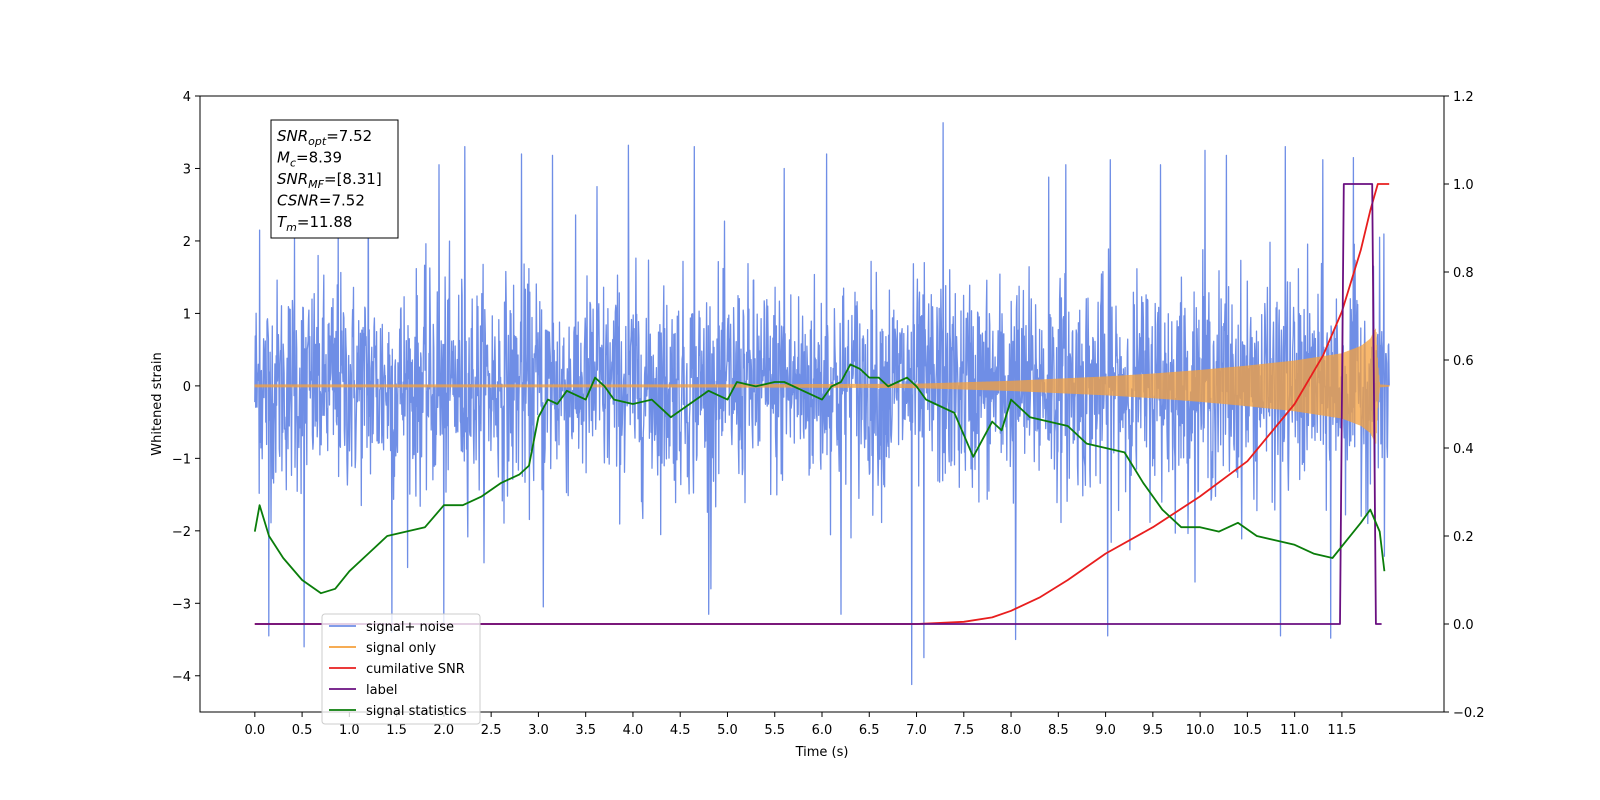  I want to click on x-tick-label: 7.5, so click(963, 730).